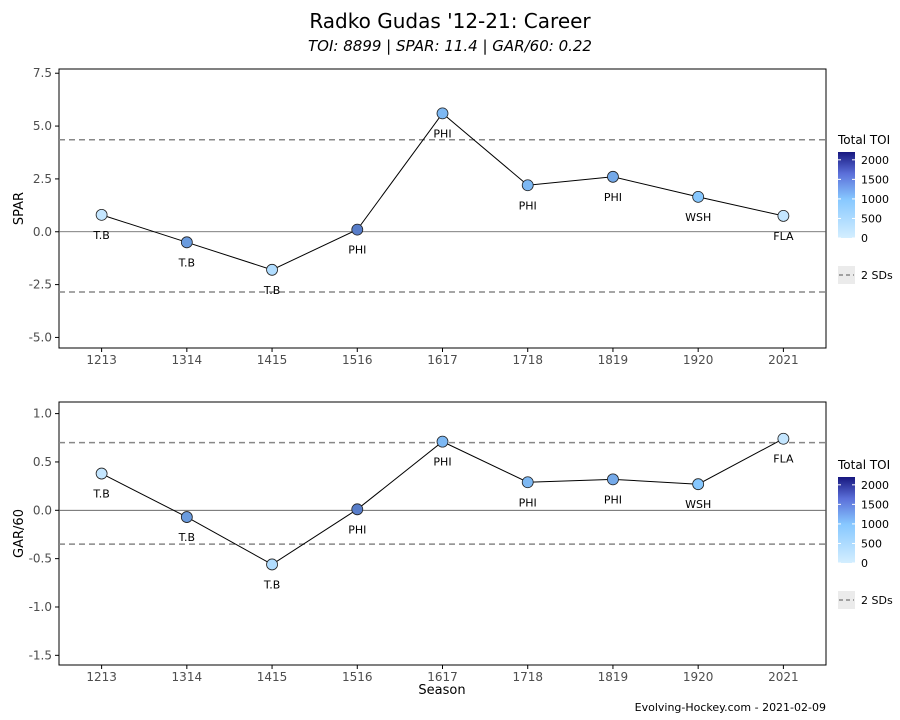 Image resolution: width=900 pixels, height=720 pixels. What do you see at coordinates (40, 655) in the screenshot?
I see `y-tick-label: -1.5` at bounding box center [40, 655].